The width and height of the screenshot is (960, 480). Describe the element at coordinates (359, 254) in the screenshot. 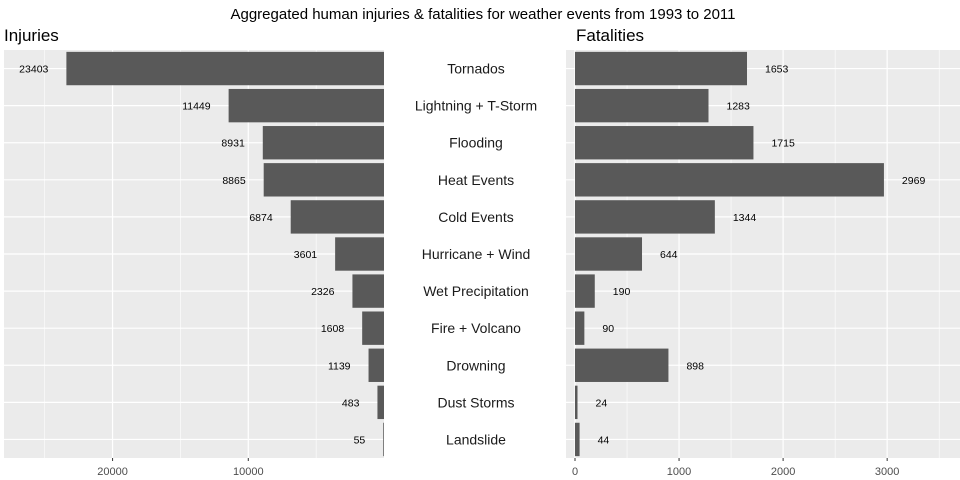

I see `injuries-bar-hurricane-wind` at that location.